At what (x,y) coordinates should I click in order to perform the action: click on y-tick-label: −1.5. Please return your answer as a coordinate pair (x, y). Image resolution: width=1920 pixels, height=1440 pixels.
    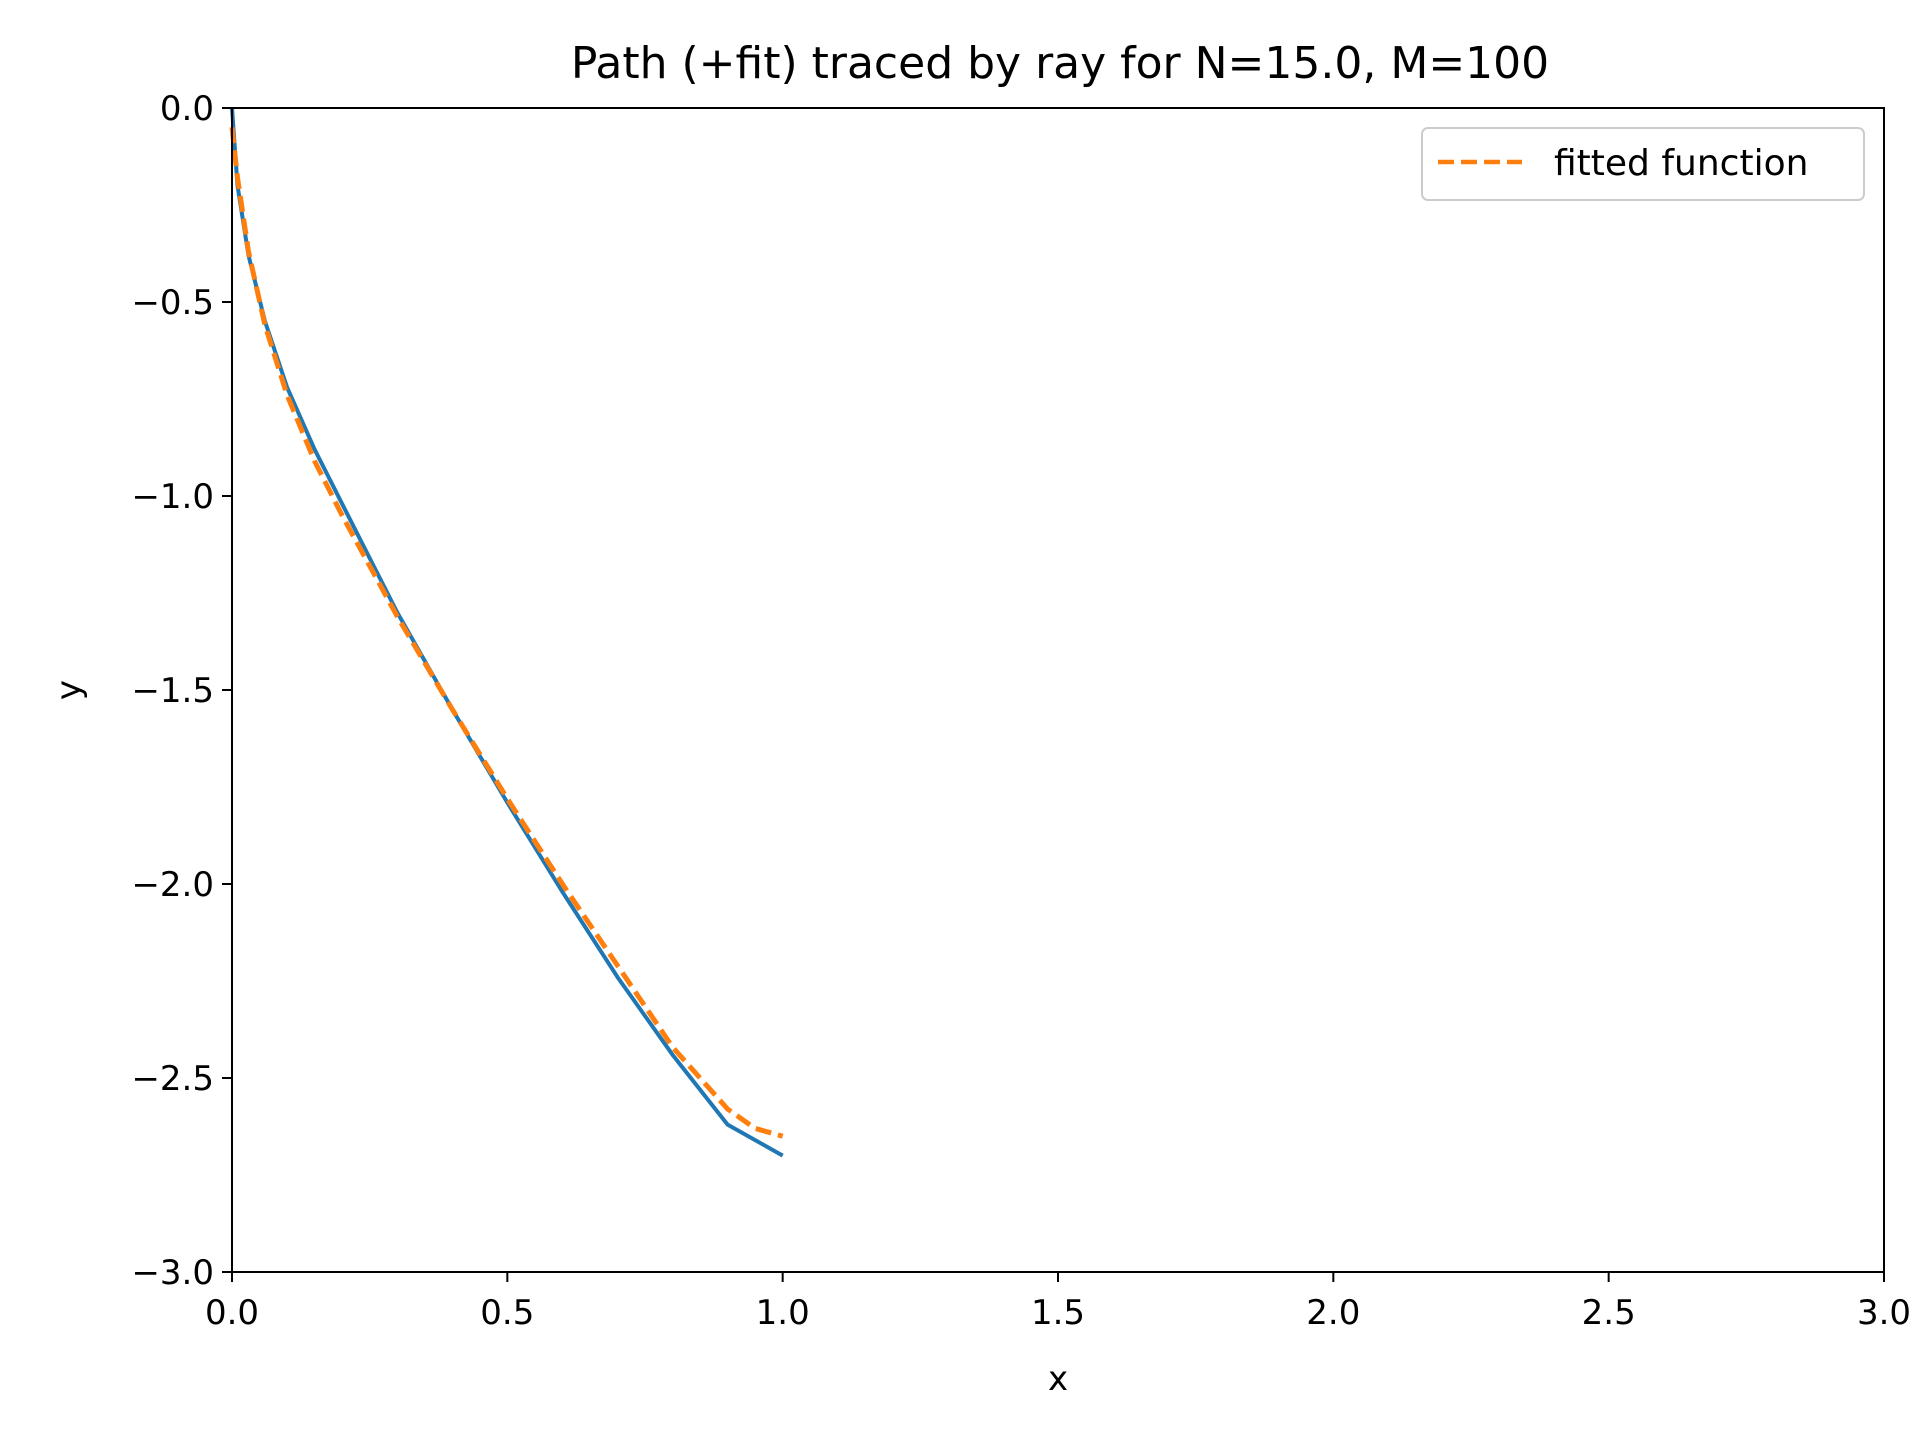
    Looking at the image, I should click on (172, 691).